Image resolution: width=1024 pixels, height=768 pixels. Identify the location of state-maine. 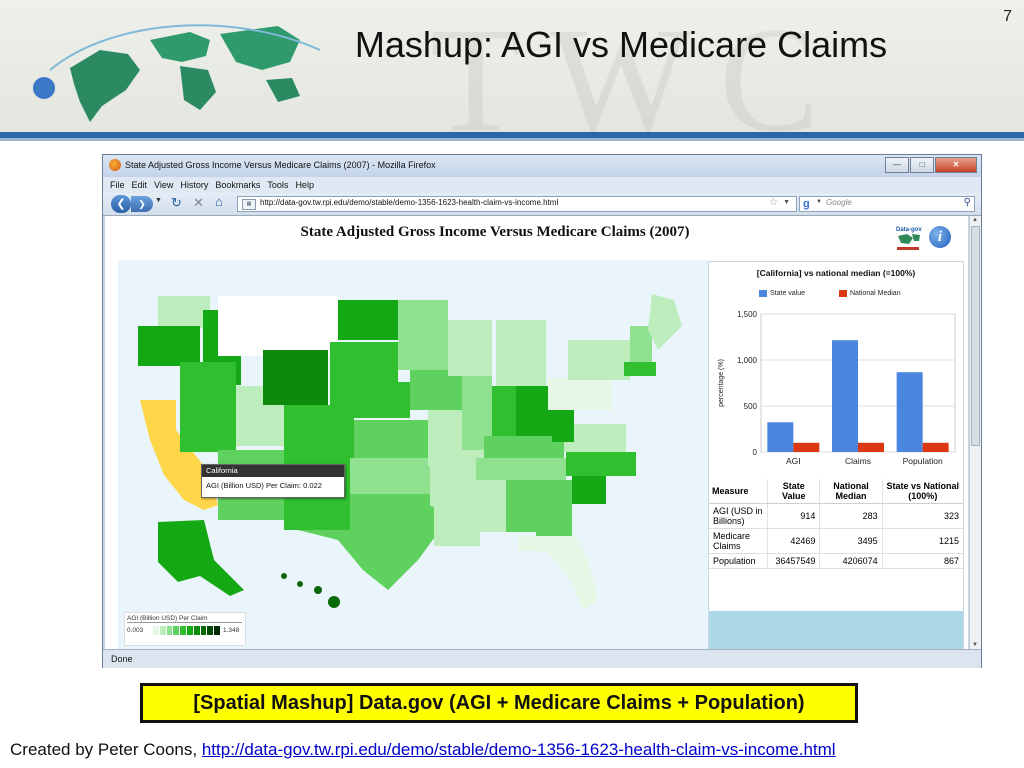
(665, 322).